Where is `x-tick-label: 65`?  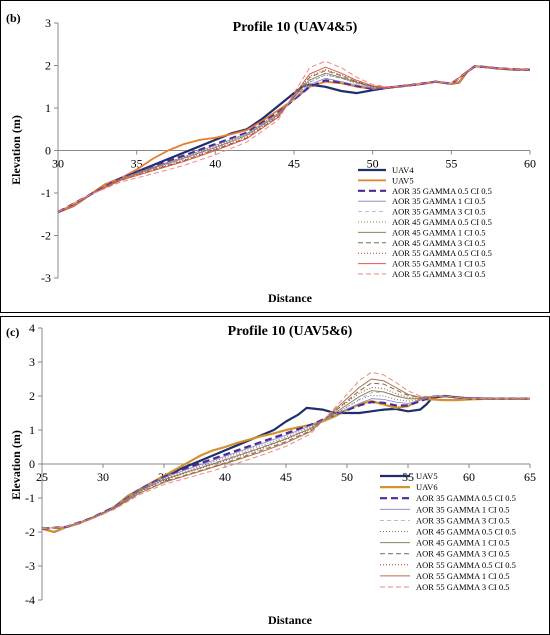 x-tick-label: 65 is located at coordinates (530, 477).